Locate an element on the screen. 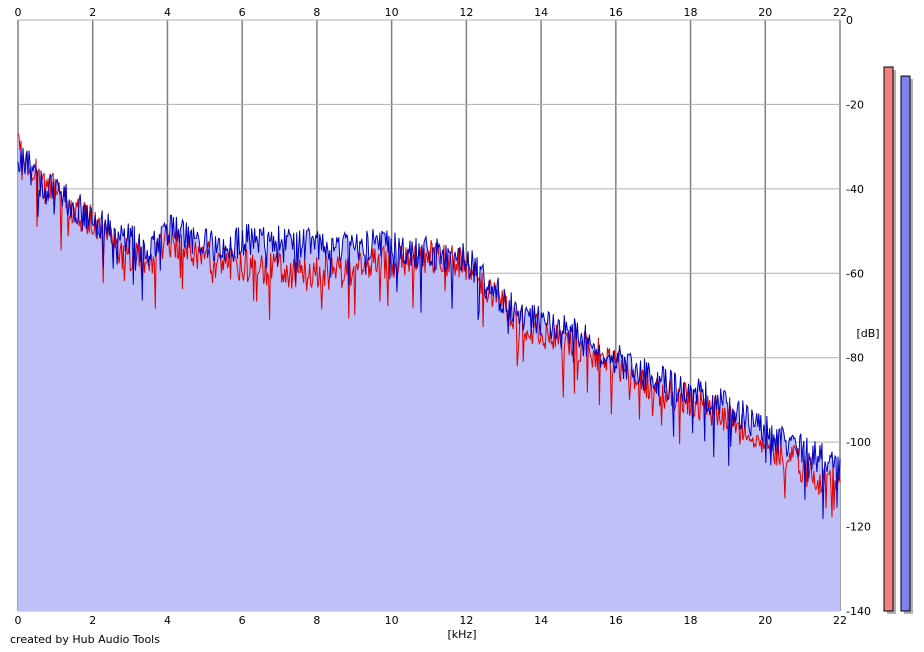  x-tick-label-bottom-4: 8 is located at coordinates (316, 620).